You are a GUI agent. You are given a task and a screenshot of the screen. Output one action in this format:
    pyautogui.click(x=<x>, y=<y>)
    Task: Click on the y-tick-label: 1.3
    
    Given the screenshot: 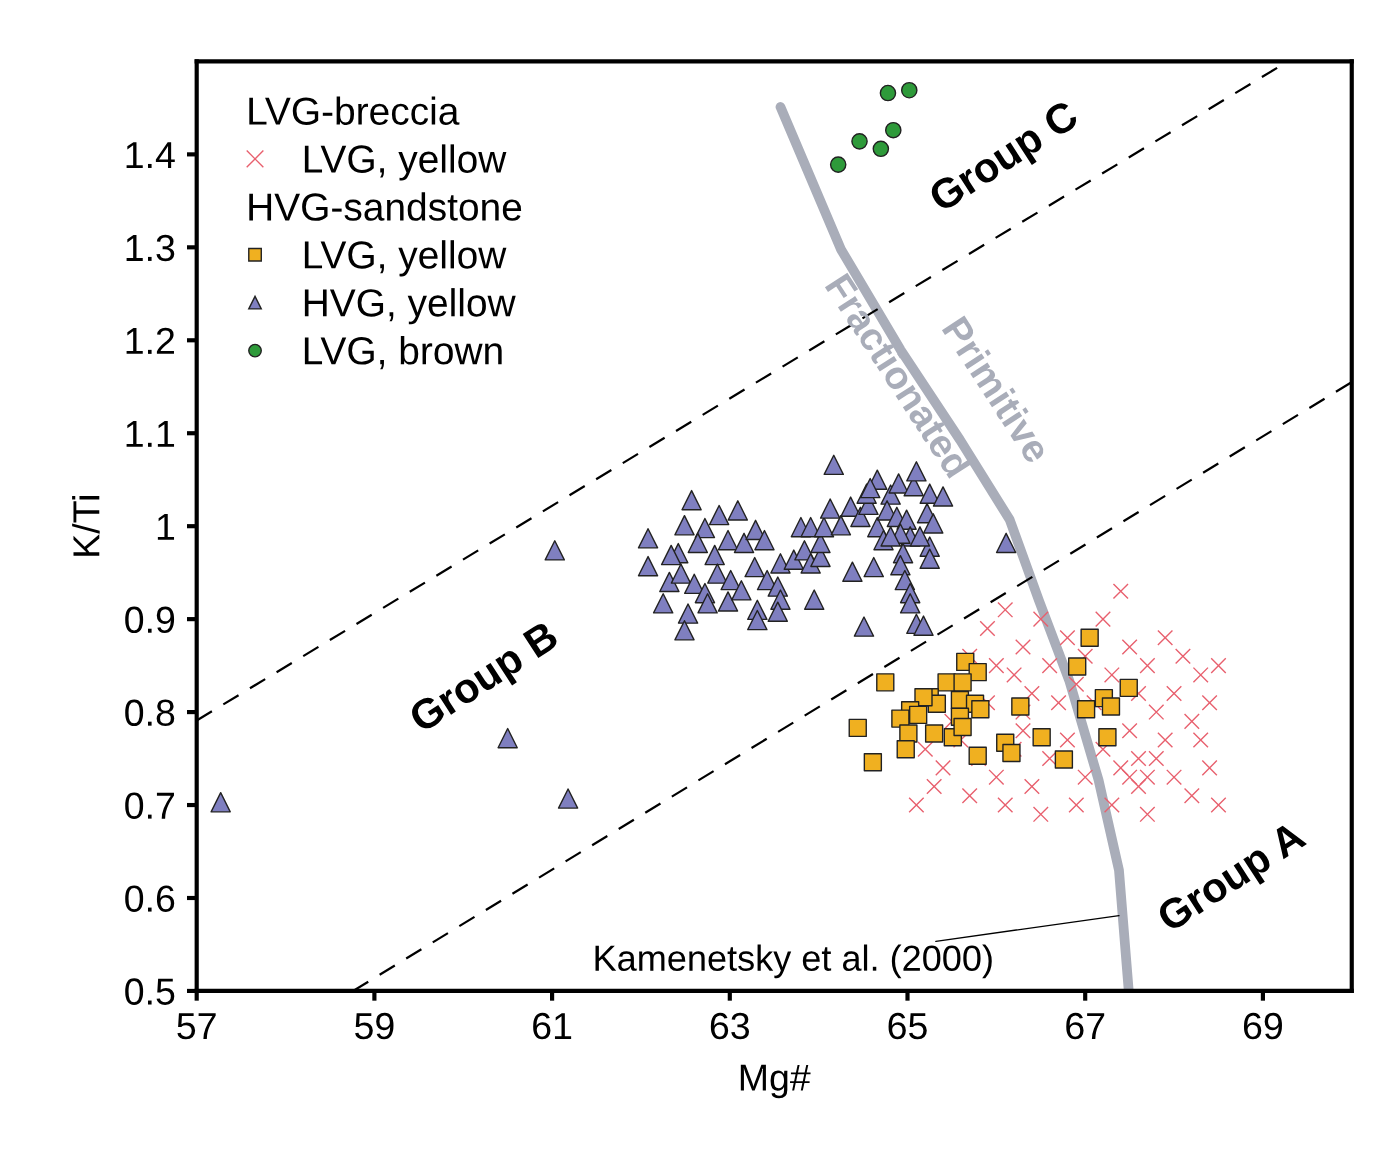 What is the action you would take?
    pyautogui.click(x=150, y=248)
    